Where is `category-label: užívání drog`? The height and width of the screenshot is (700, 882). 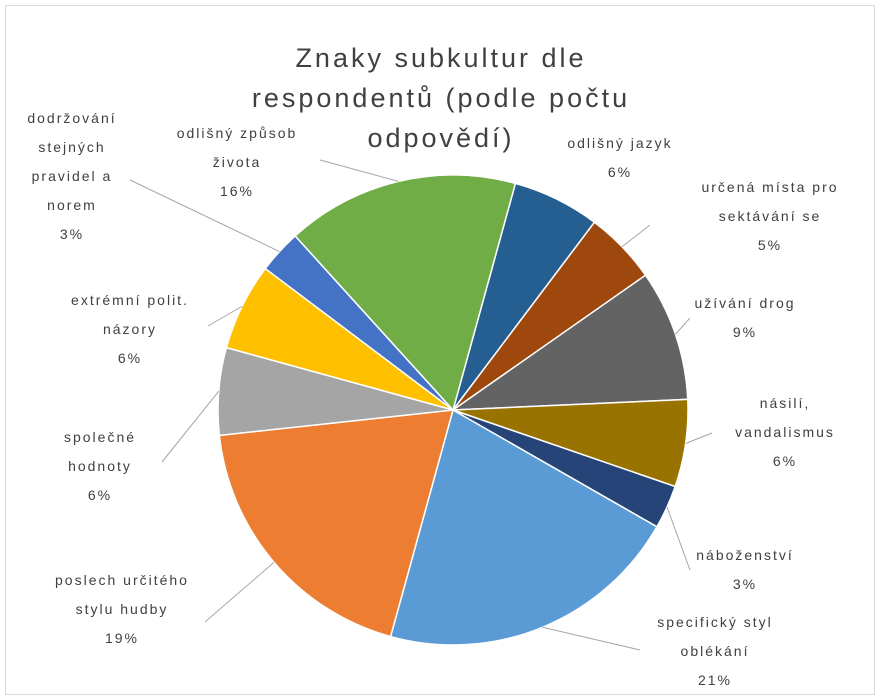
category-label: užívání drog is located at coordinates (745, 303).